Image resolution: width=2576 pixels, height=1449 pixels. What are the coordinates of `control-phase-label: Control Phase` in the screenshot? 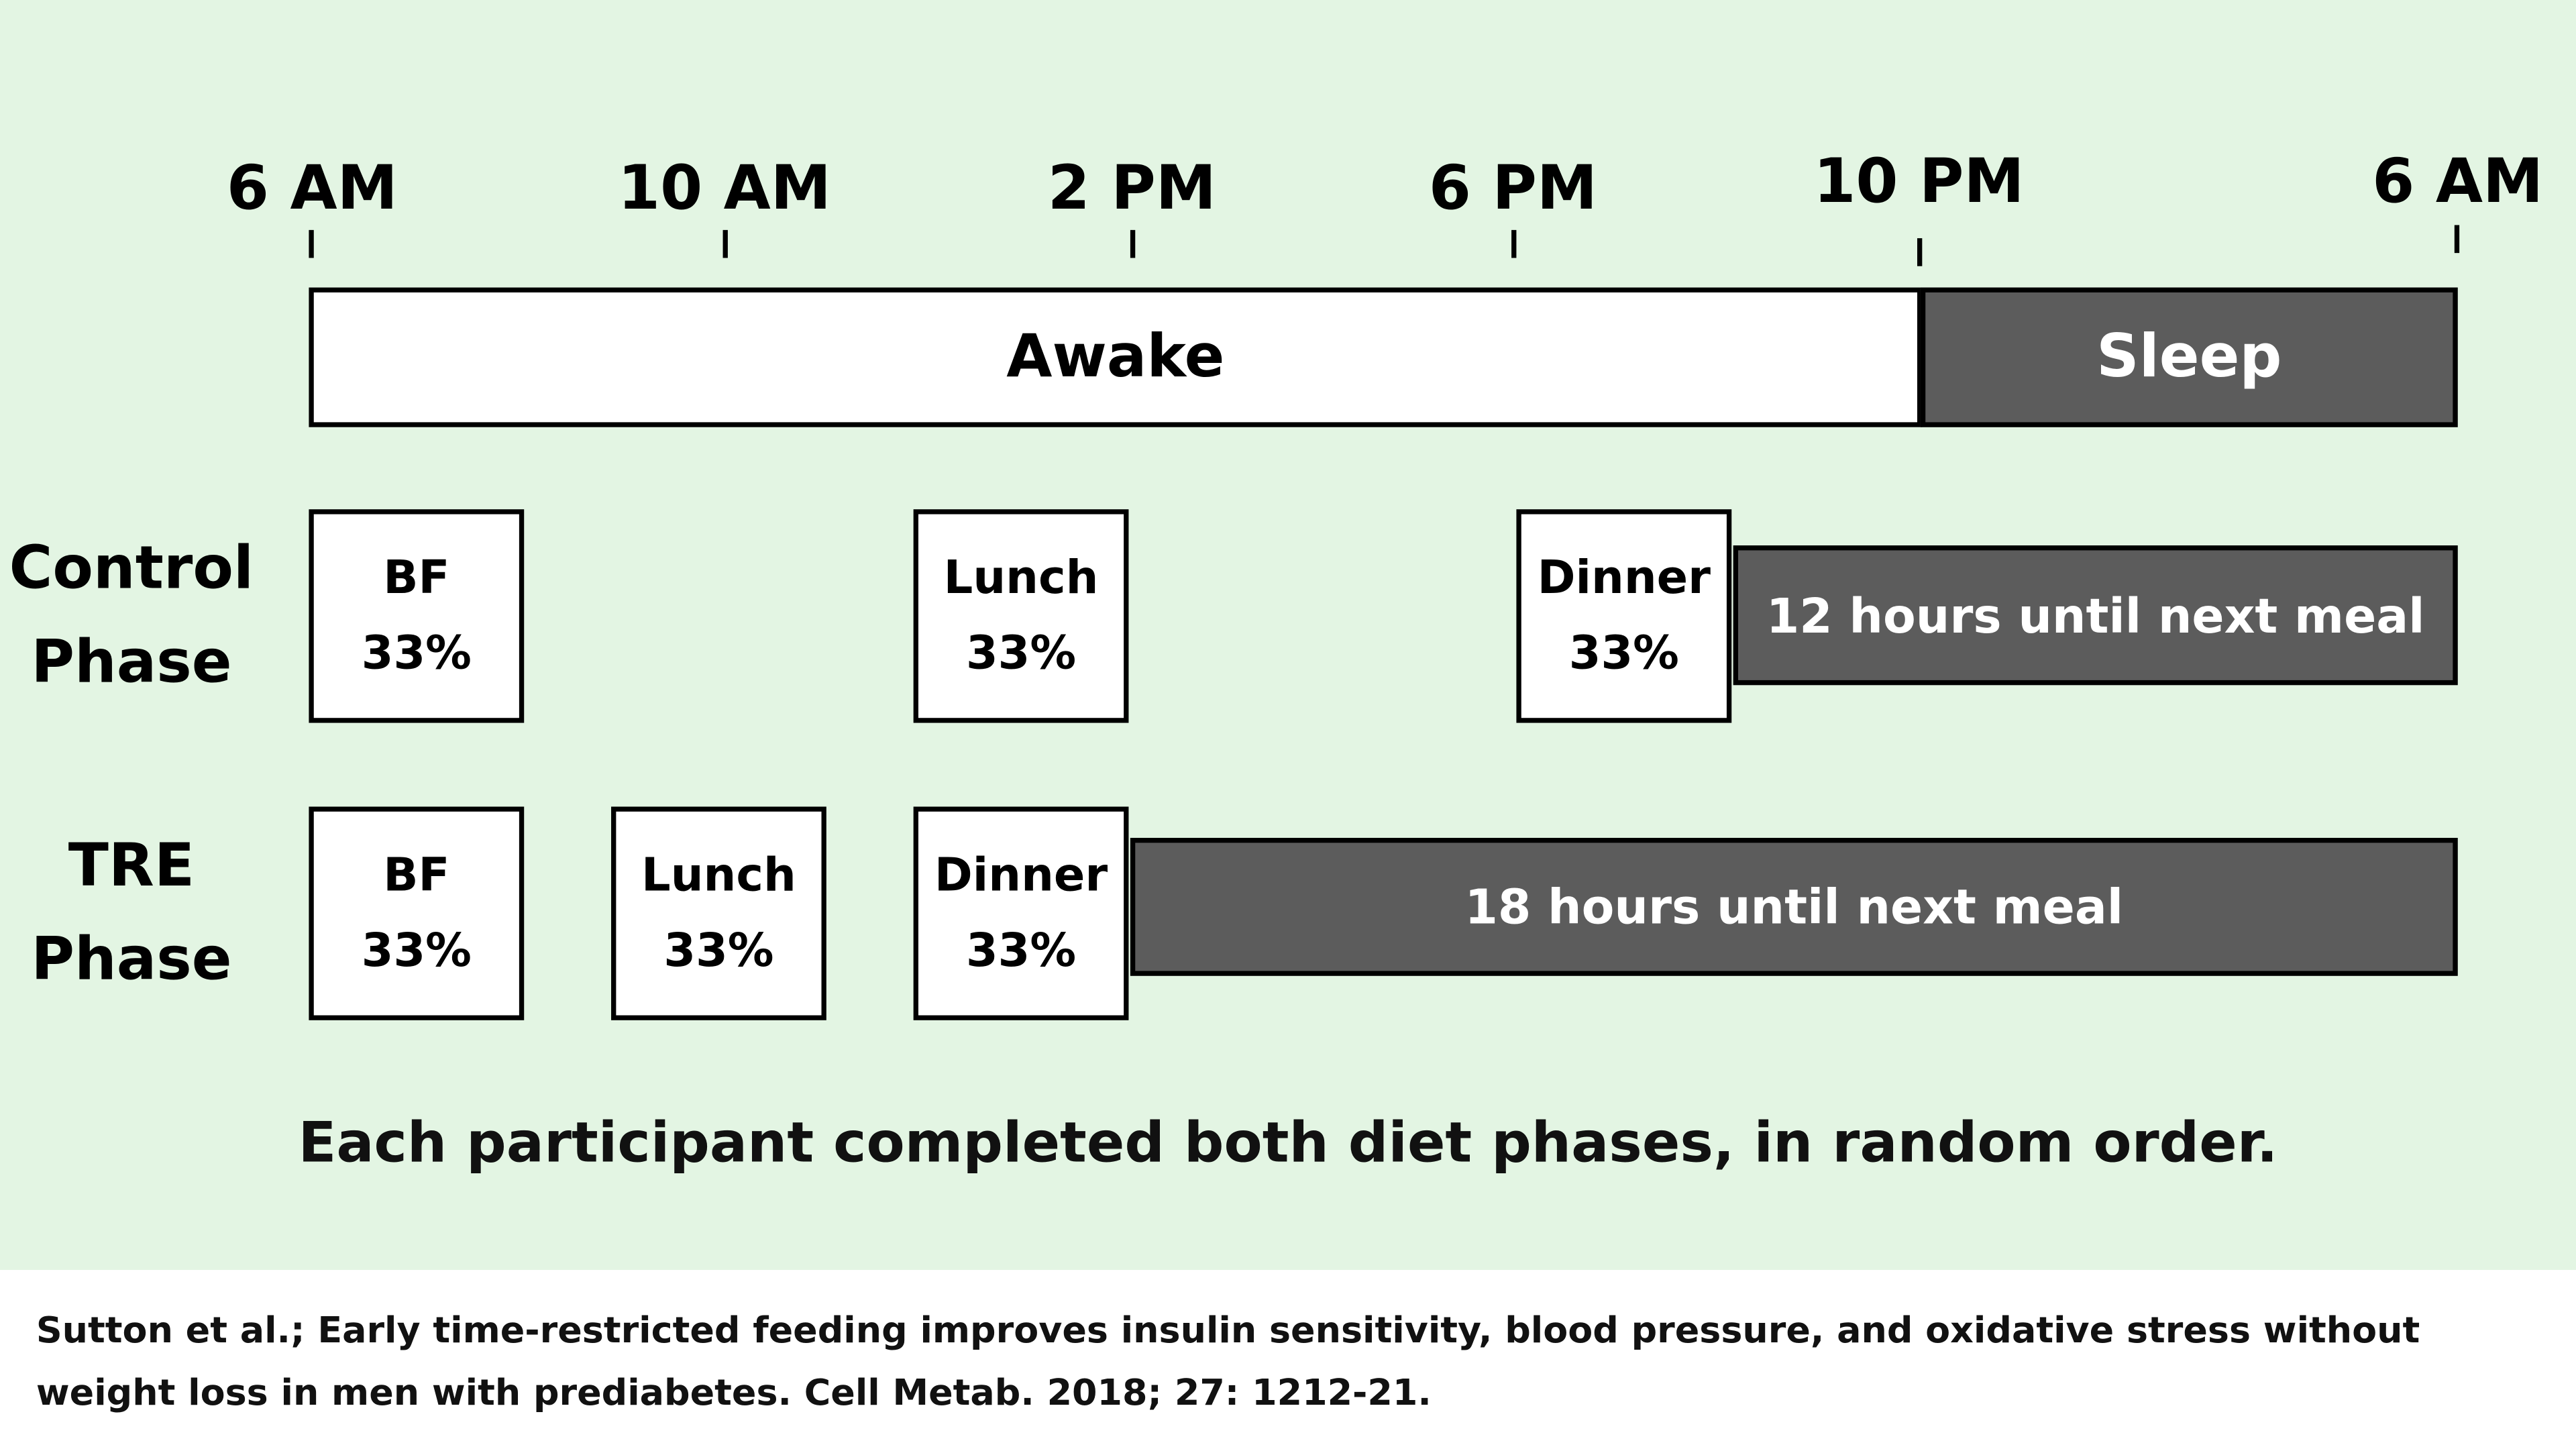 It's located at (131, 616).